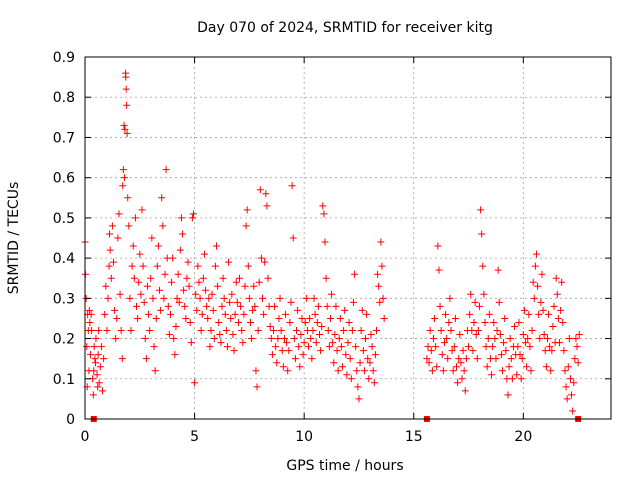 The image size is (640, 480). Describe the element at coordinates (64, 219) in the screenshot. I see `y-tick-label: 0.5` at that location.